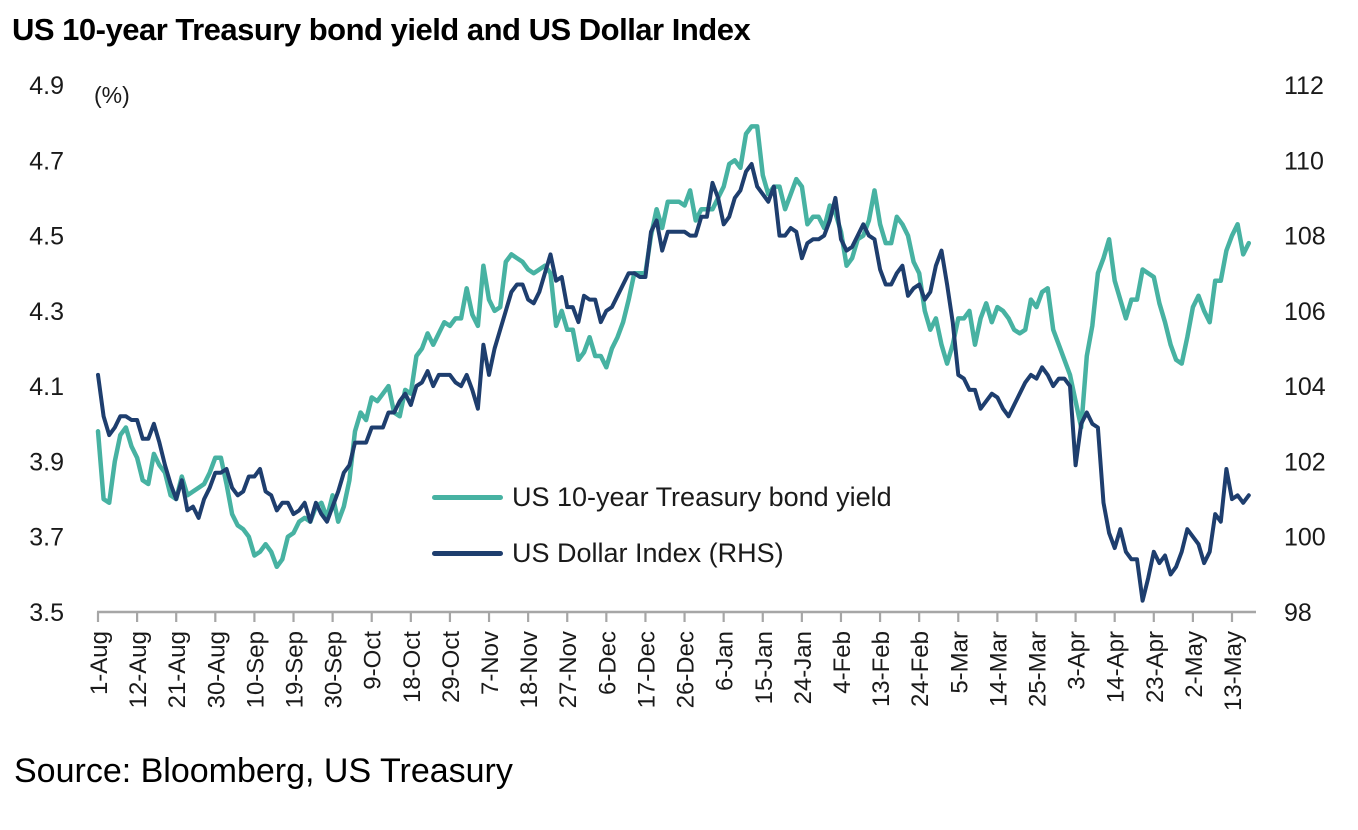 The height and width of the screenshot is (830, 1358). Describe the element at coordinates (1305, 312) in the screenshot. I see `y-axis-right-label: 106` at that location.